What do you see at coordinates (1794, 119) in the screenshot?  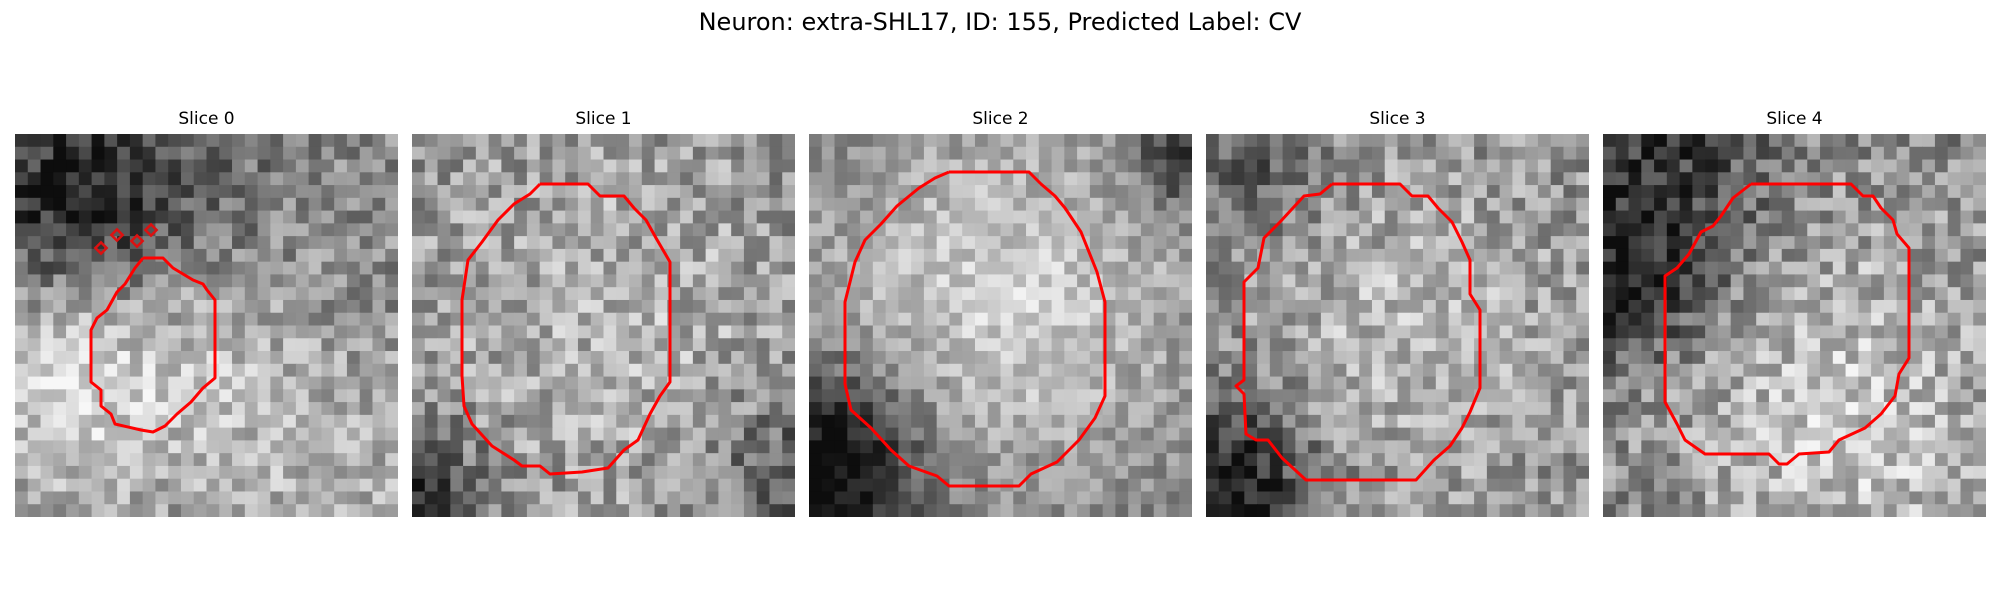 I see `panel-title-slice-4: Slice 4` at bounding box center [1794, 119].